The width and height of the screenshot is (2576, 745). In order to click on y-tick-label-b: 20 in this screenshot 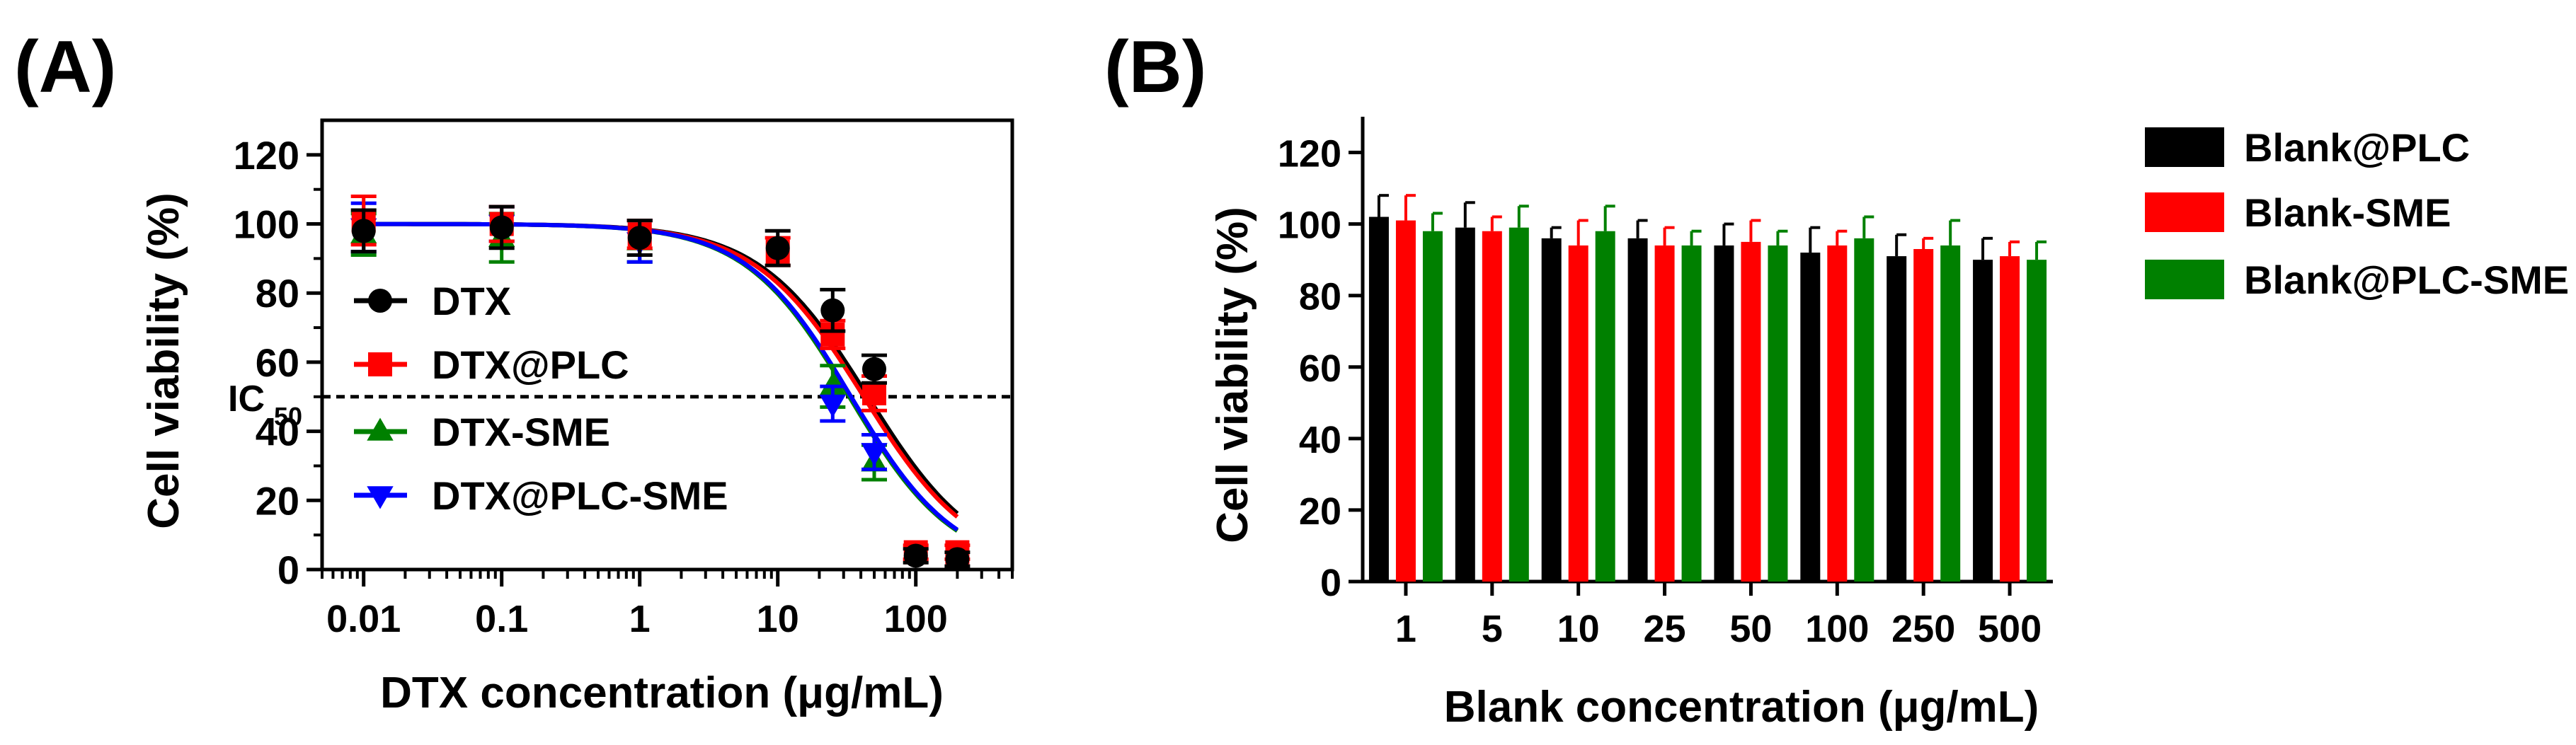, I will do `click(1320, 511)`.